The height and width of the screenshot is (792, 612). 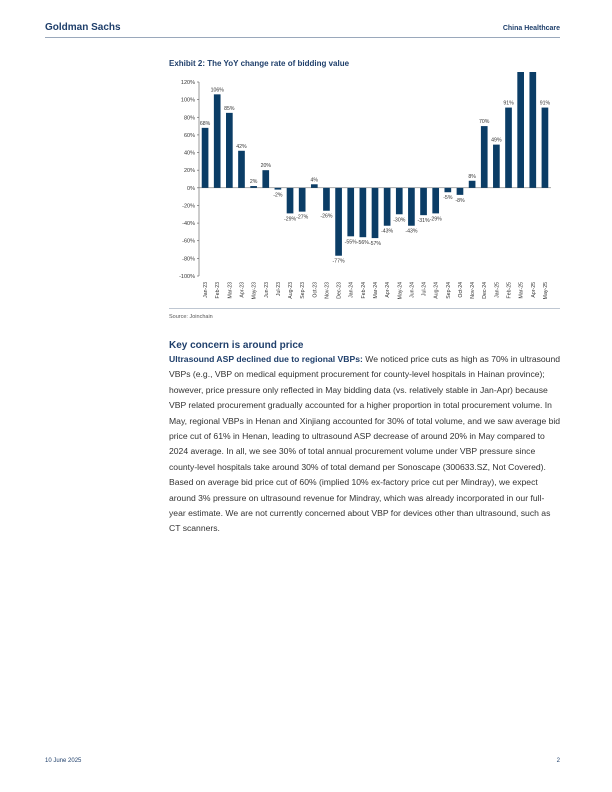 What do you see at coordinates (399, 220) in the screenshot?
I see `data-label: -30%` at bounding box center [399, 220].